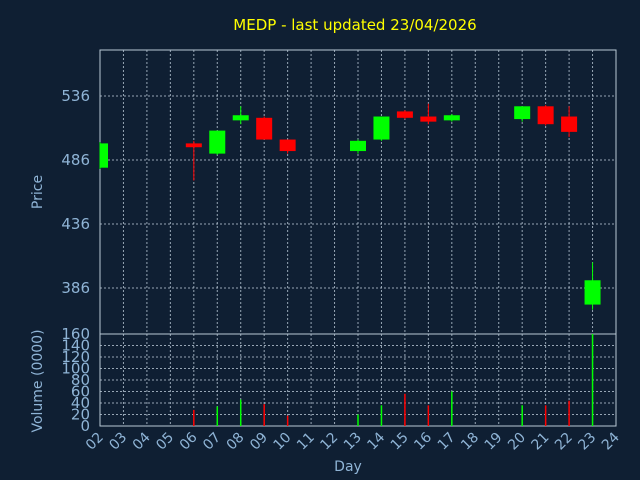  I want to click on volume-tick-label: 140, so click(75, 346).